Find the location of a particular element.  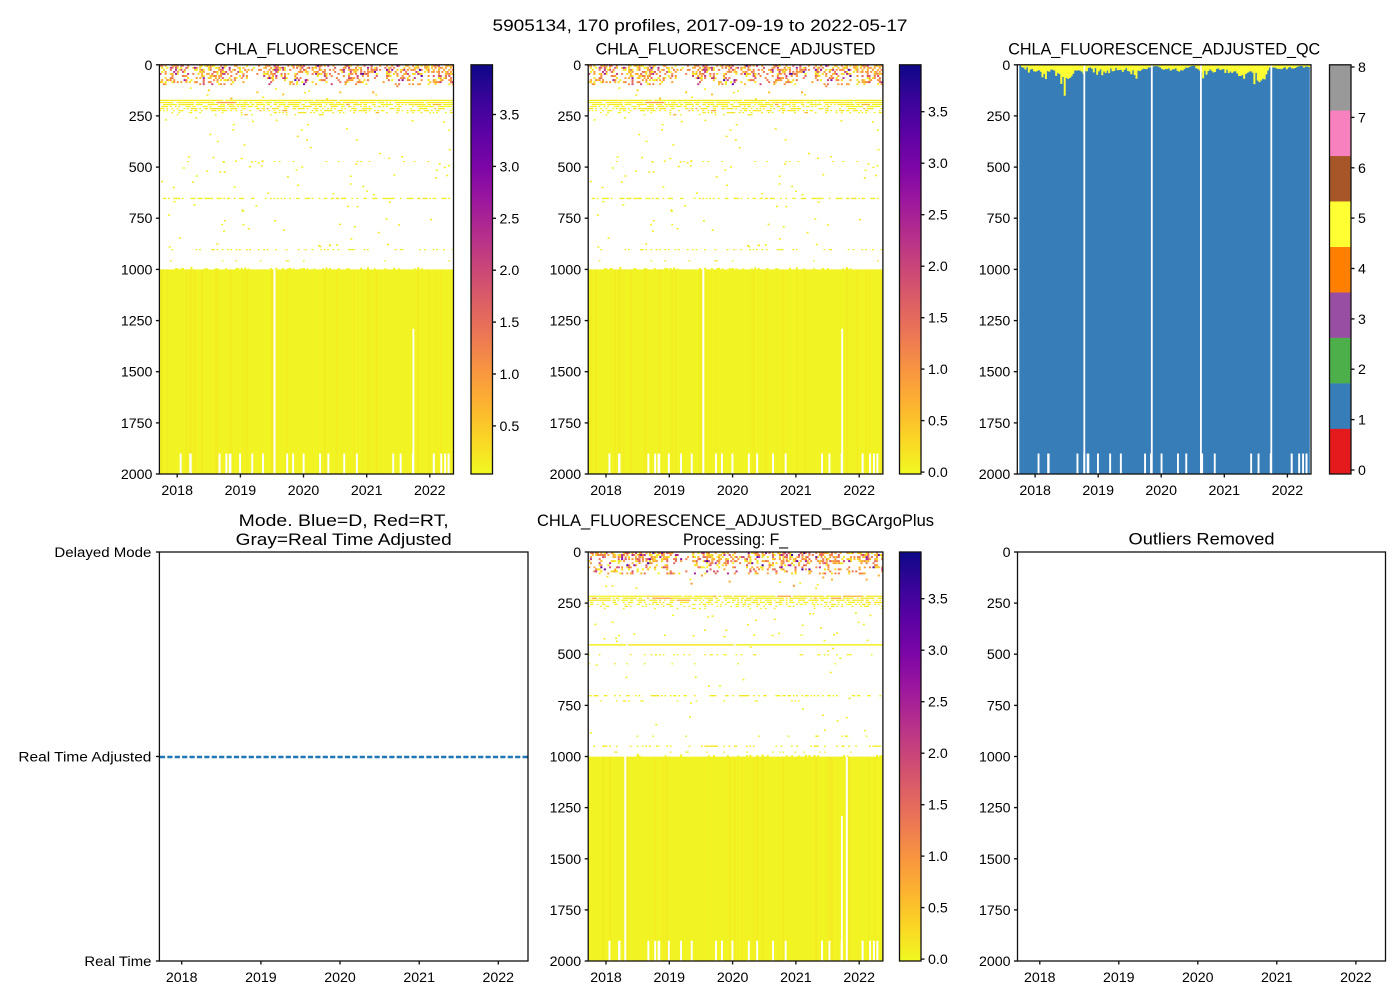

svg-text: 5 is located at coordinates (1362, 219).